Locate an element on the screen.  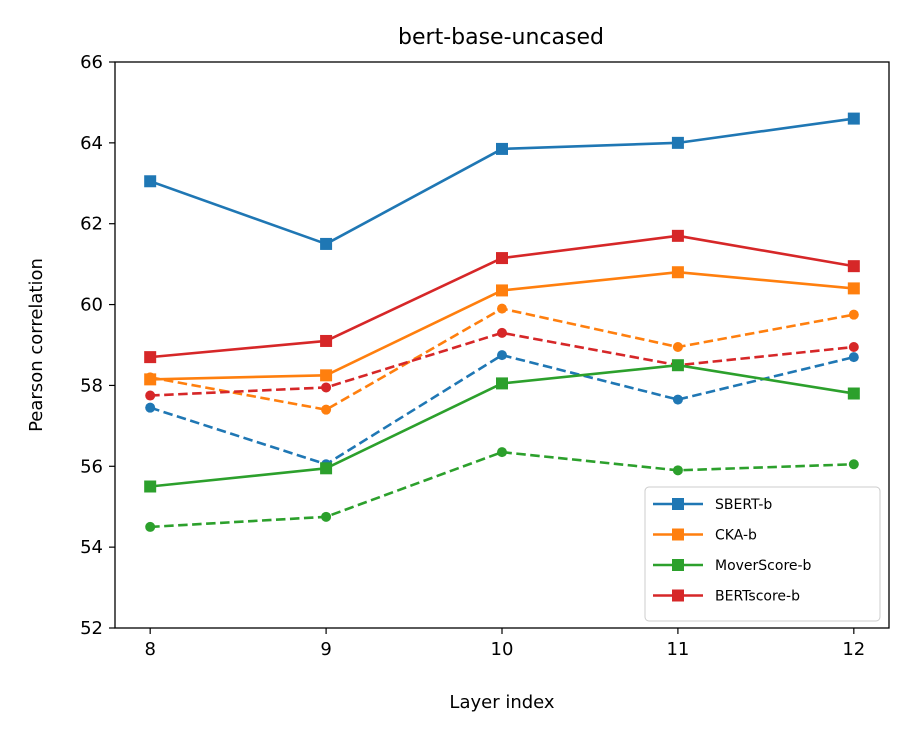
y-tick-label: 66 is located at coordinates (91, 62).